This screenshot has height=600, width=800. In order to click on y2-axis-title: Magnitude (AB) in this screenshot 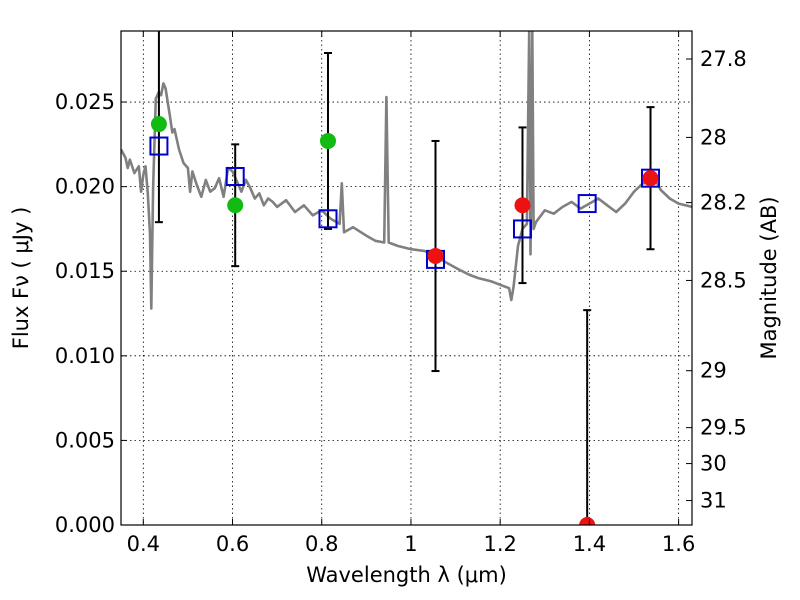, I will do `click(769, 277)`.